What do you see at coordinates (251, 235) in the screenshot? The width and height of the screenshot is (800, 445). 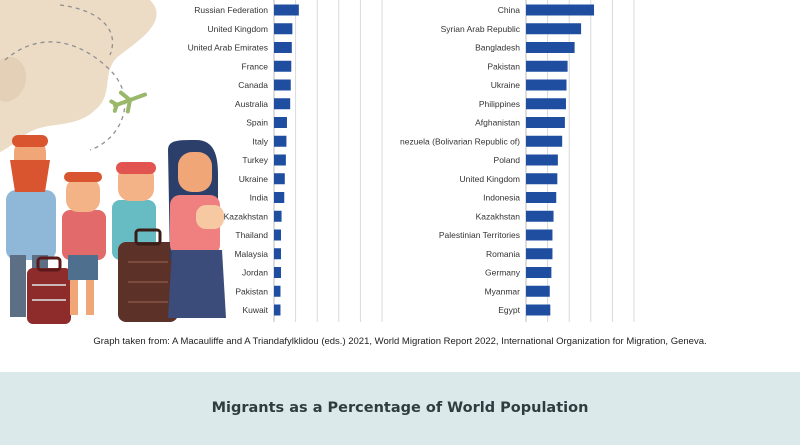 I see `category-label: Thailand` at bounding box center [251, 235].